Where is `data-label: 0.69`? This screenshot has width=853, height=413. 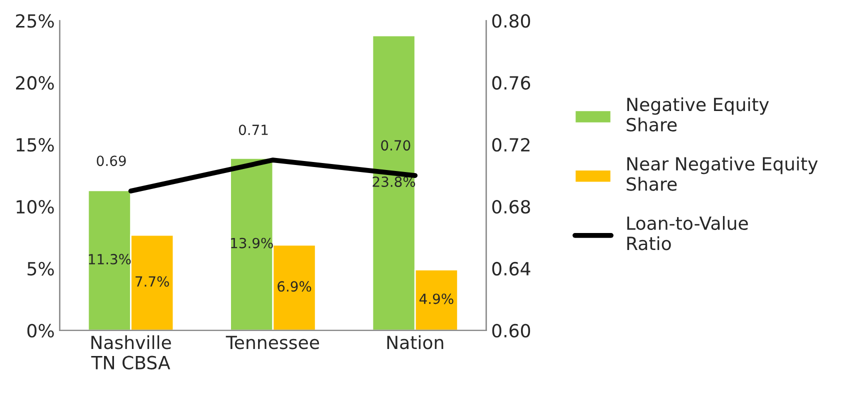
data-label: 0.69 is located at coordinates (111, 161).